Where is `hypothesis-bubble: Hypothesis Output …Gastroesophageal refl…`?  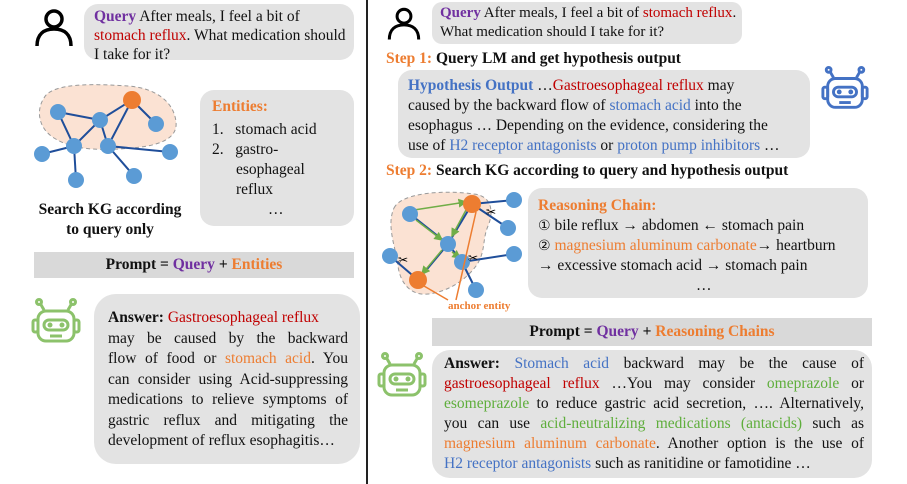
hypothesis-bubble: Hypothesis Output …Gastroesophageal refl… is located at coordinates (604, 114).